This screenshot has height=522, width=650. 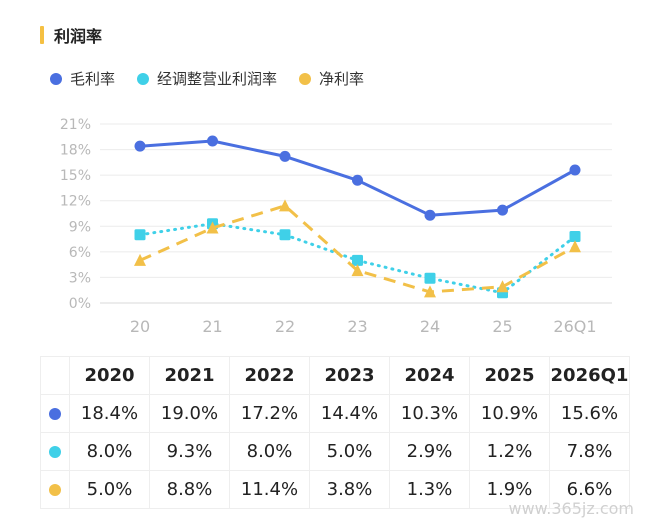 What do you see at coordinates (357, 249) in the screenshot?
I see `series-line` at bounding box center [357, 249].